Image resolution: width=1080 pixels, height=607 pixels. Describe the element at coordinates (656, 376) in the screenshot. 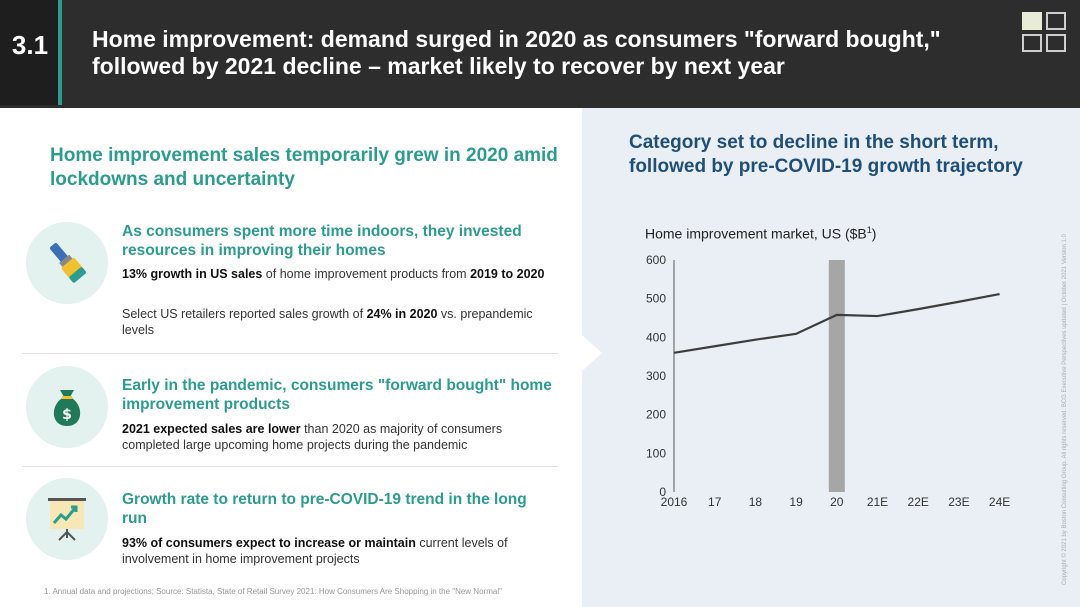

I see `y-tick-label: 300` at that location.